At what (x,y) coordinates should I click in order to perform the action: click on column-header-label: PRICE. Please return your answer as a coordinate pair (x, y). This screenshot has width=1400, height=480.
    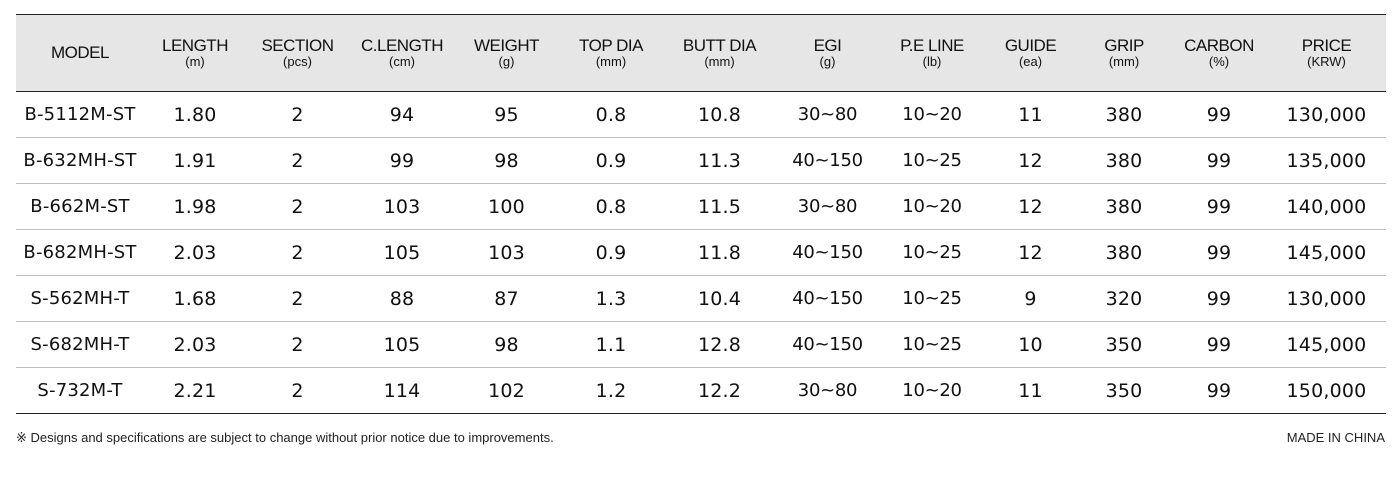
    Looking at the image, I should click on (1326, 45).